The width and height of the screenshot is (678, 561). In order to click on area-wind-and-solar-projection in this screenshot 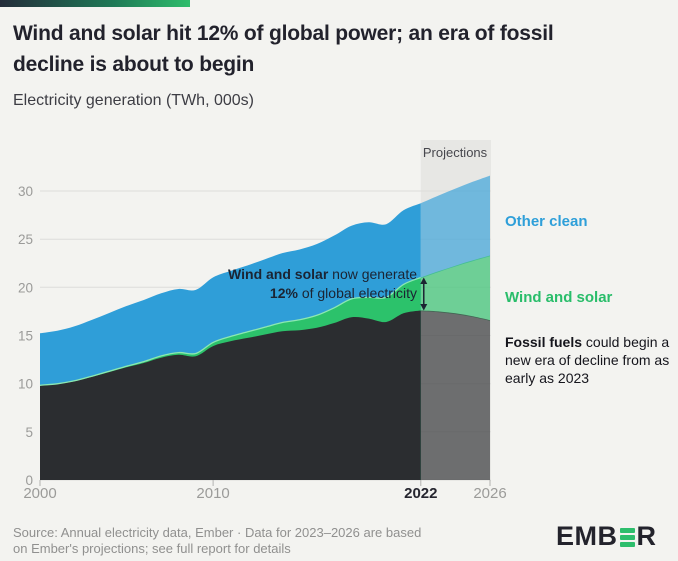, I will do `click(455, 288)`.